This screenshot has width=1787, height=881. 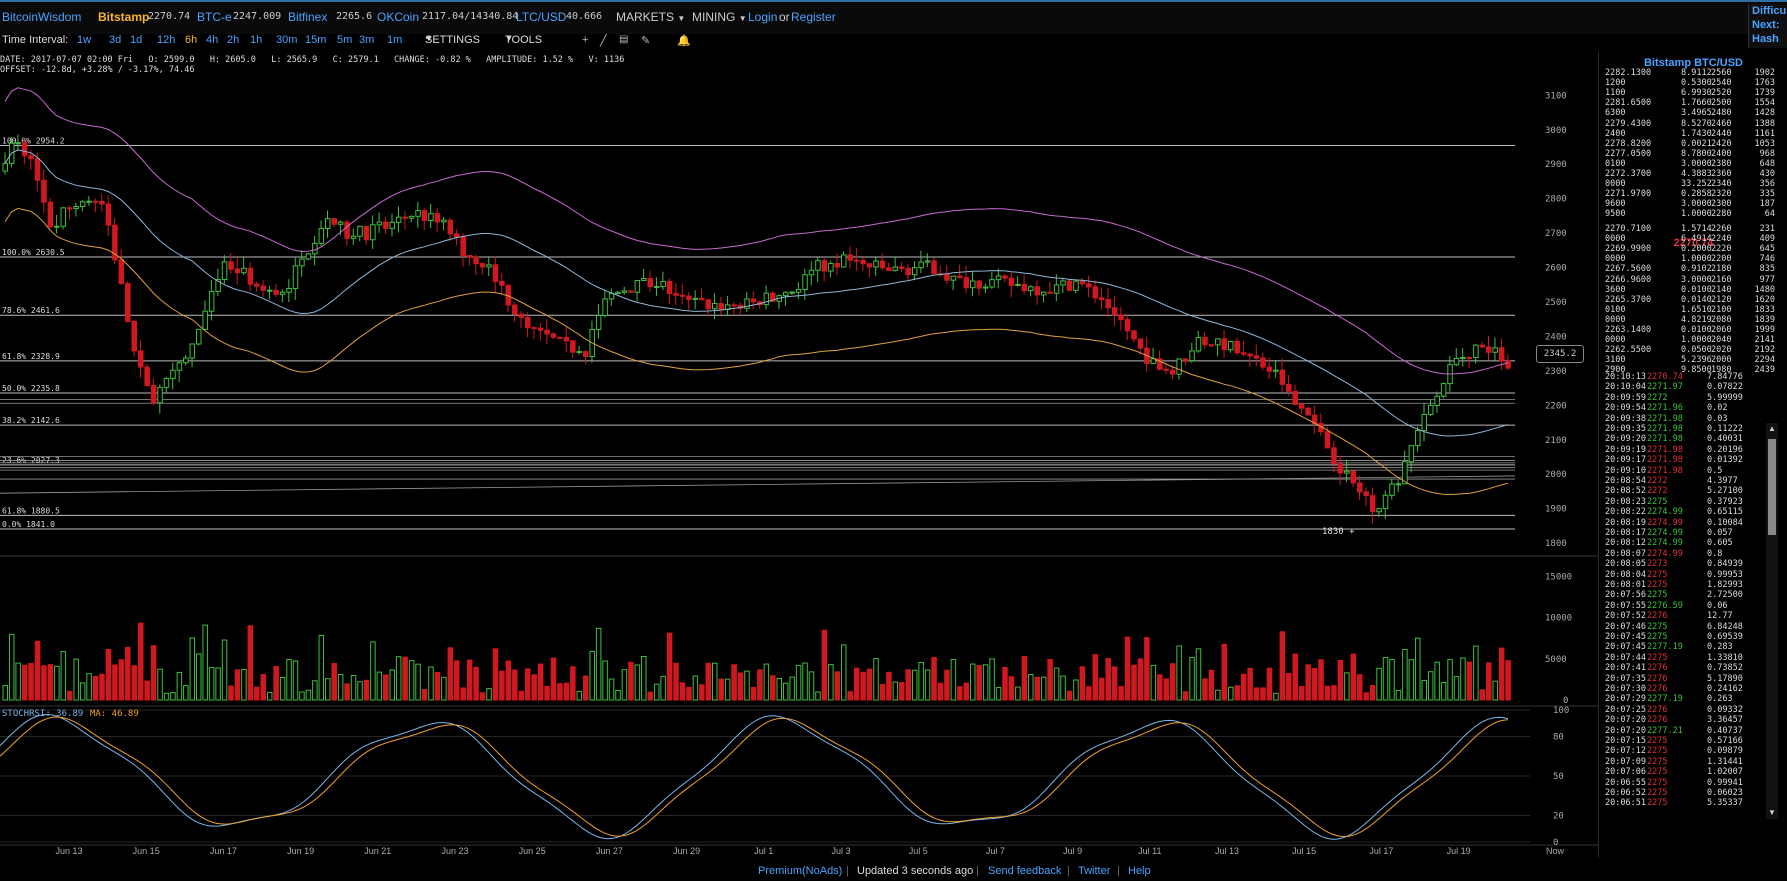 I want to click on amount-cell: 1.0000, so click(x=1696, y=214).